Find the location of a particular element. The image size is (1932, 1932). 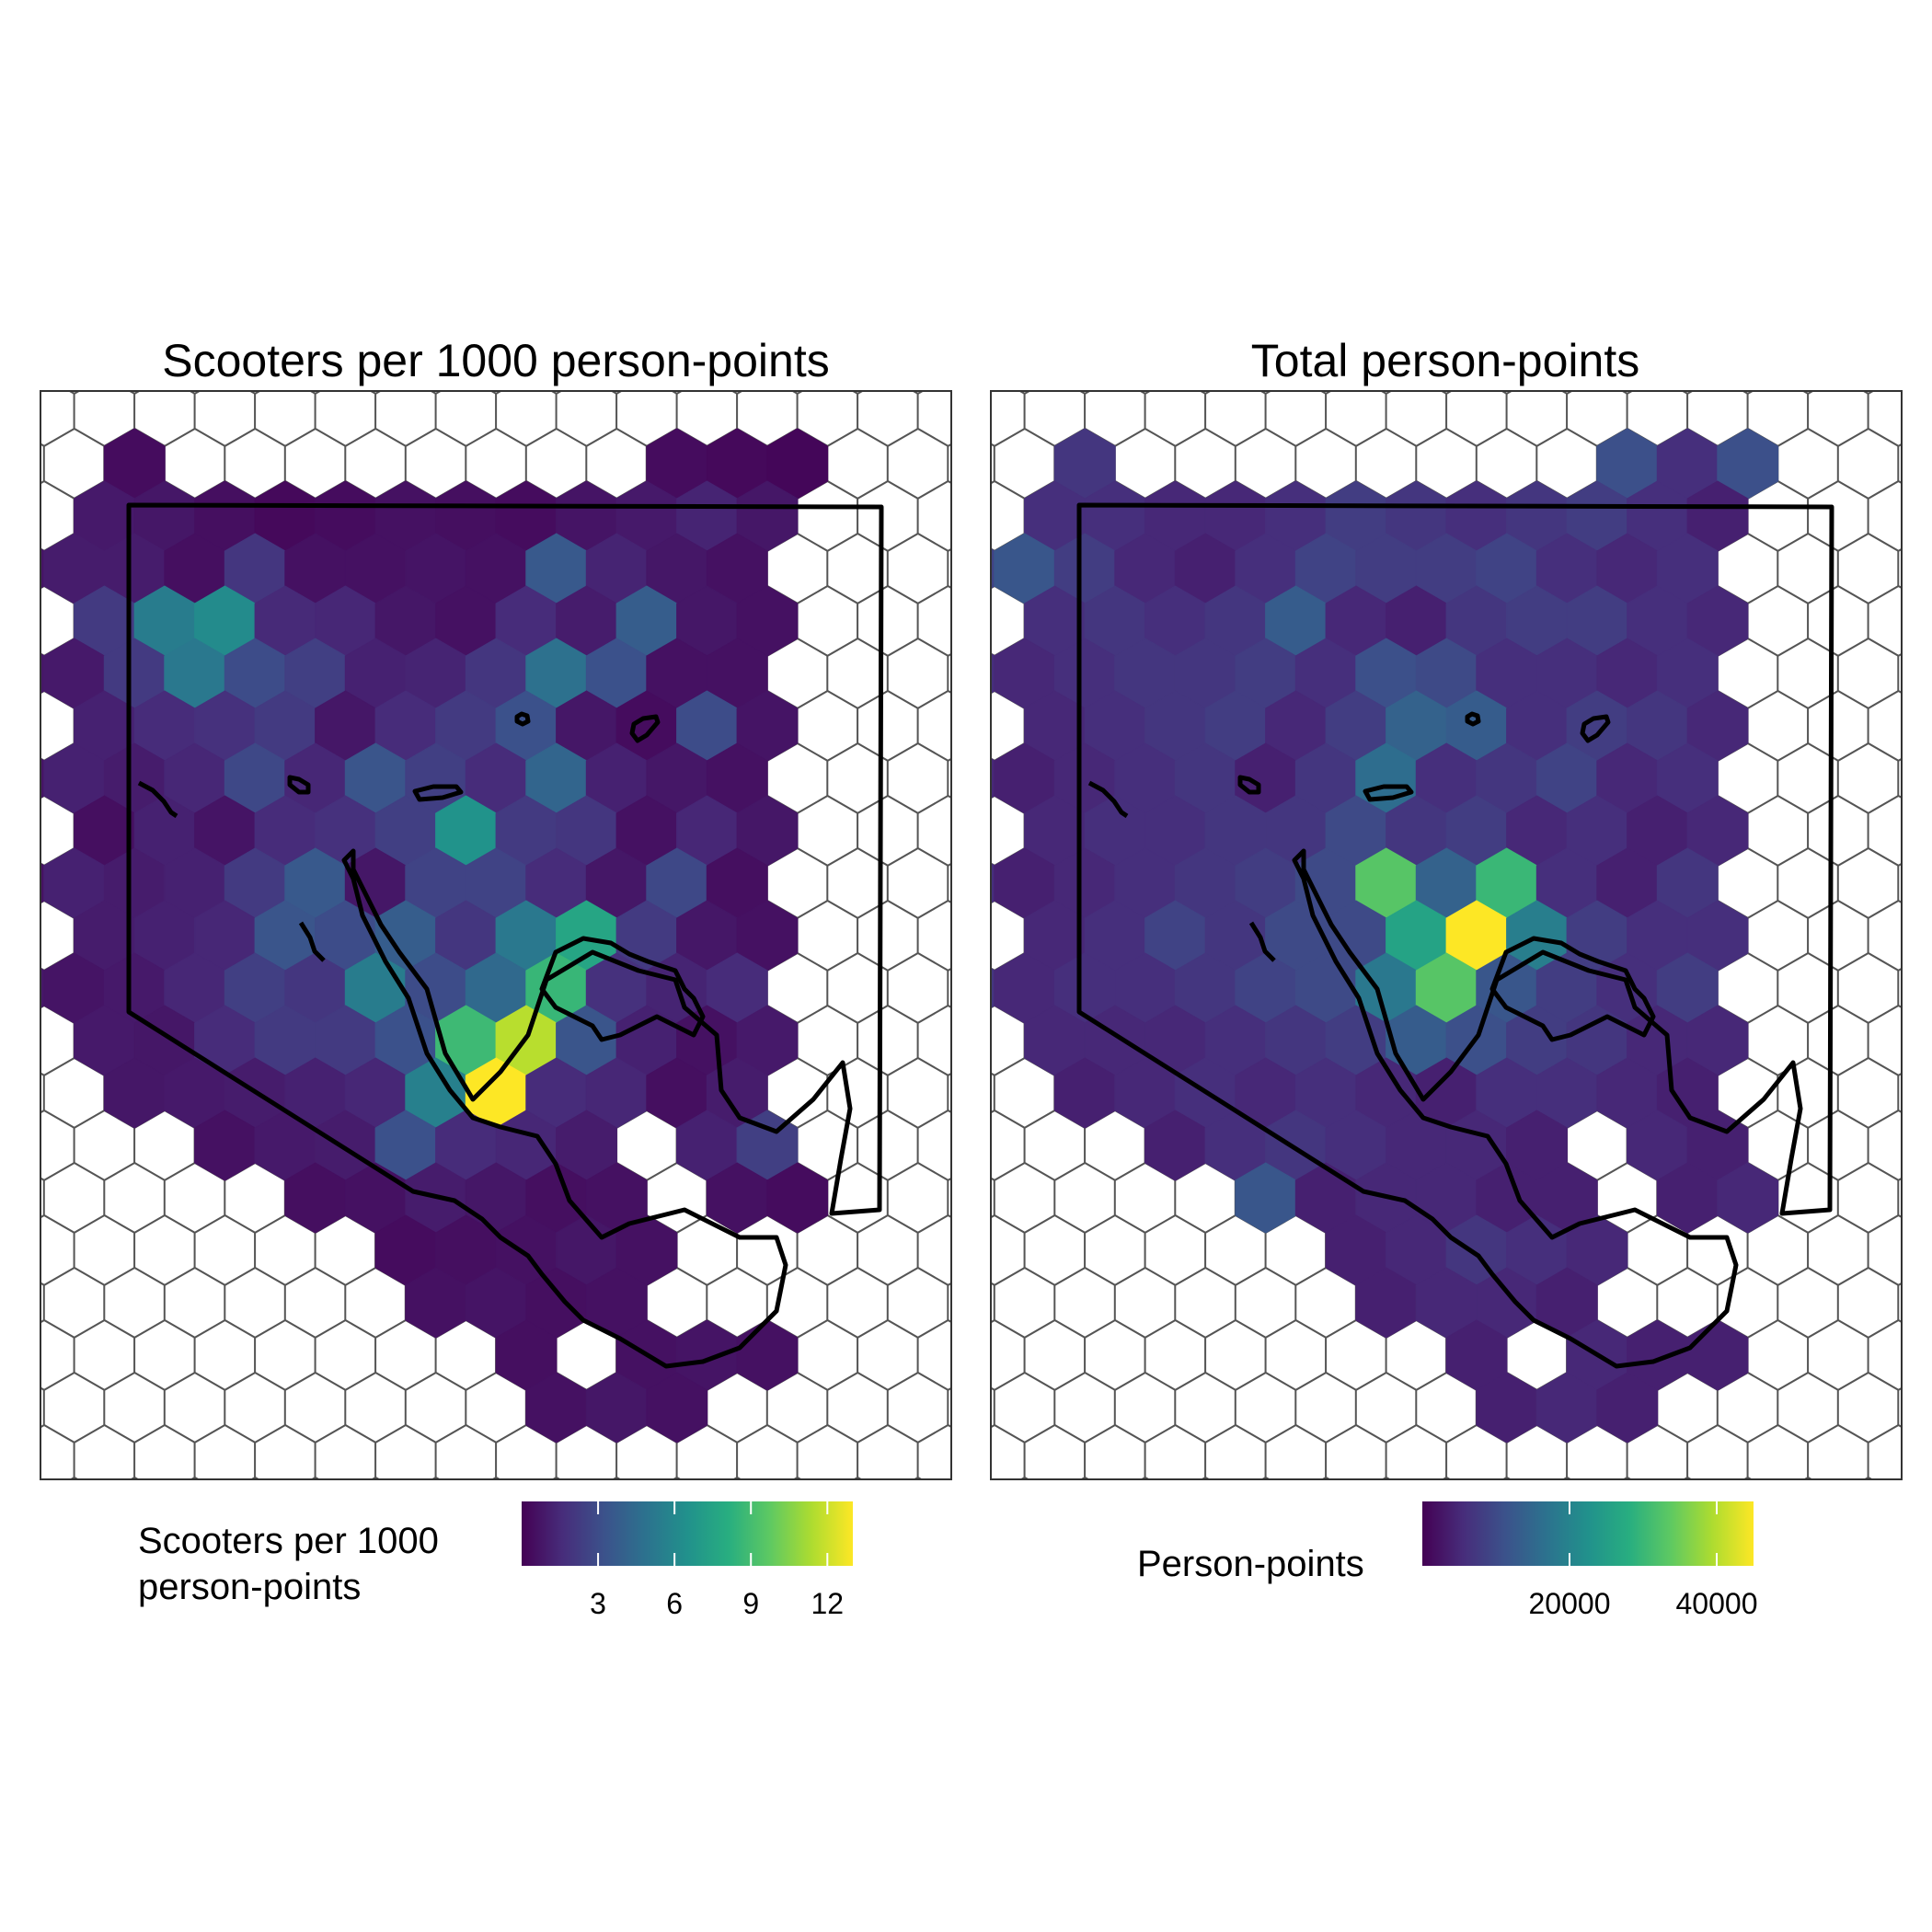

person-points-colorbar is located at coordinates (1588, 1533).